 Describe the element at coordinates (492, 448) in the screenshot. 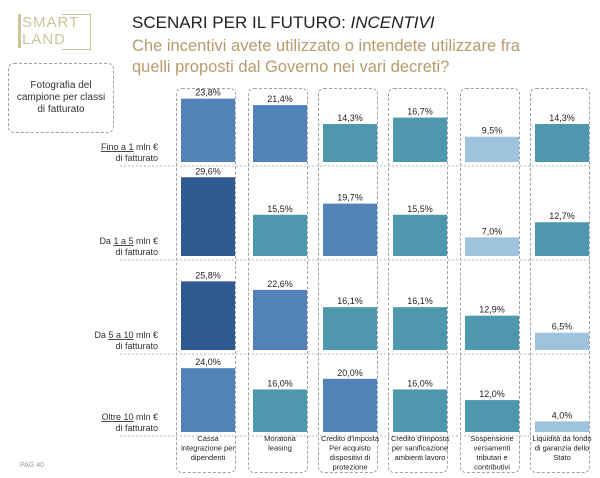

I see `category-label-line: versamenti` at that location.